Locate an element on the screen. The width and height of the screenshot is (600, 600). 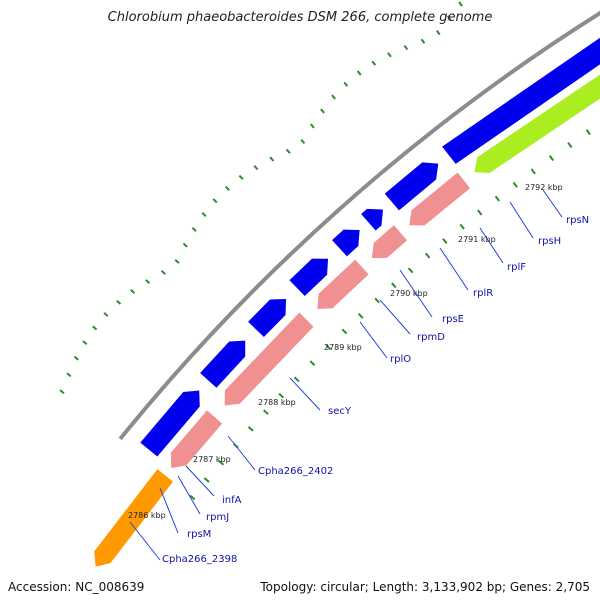
accession-text: Accession: NC_008639 is located at coordinates (76, 587).